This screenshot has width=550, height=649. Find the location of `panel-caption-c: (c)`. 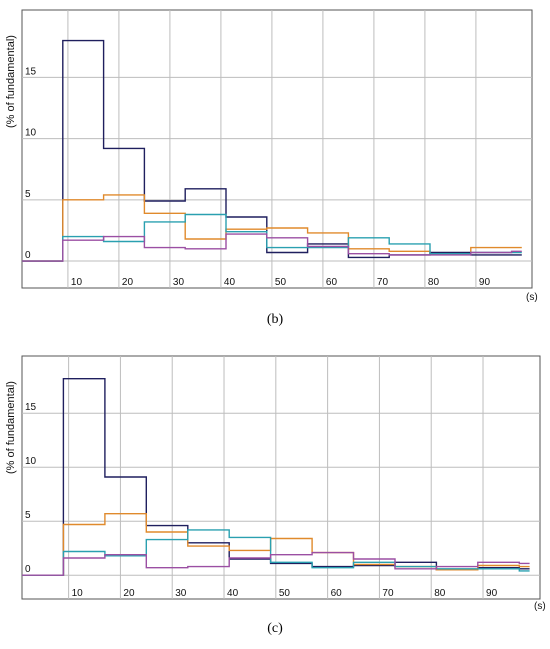

panel-caption-c: (c) is located at coordinates (275, 628).